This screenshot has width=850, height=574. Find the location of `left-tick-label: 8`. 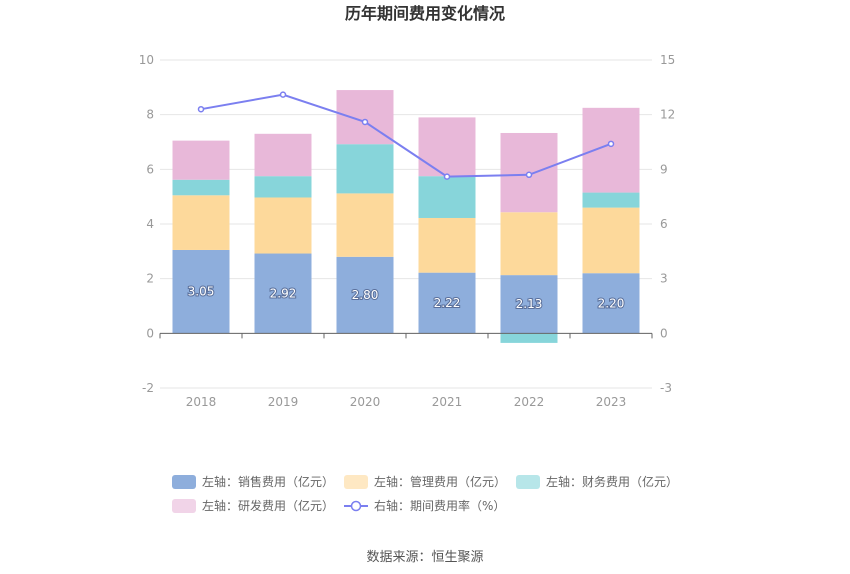

left-tick-label: 8 is located at coordinates (150, 115).